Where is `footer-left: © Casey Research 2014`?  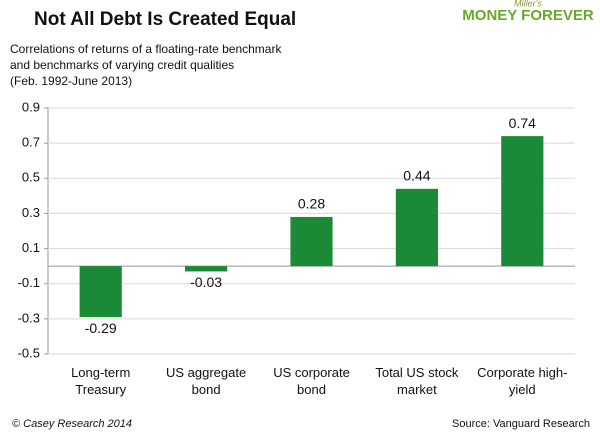 footer-left: © Casey Research 2014 is located at coordinates (72, 424).